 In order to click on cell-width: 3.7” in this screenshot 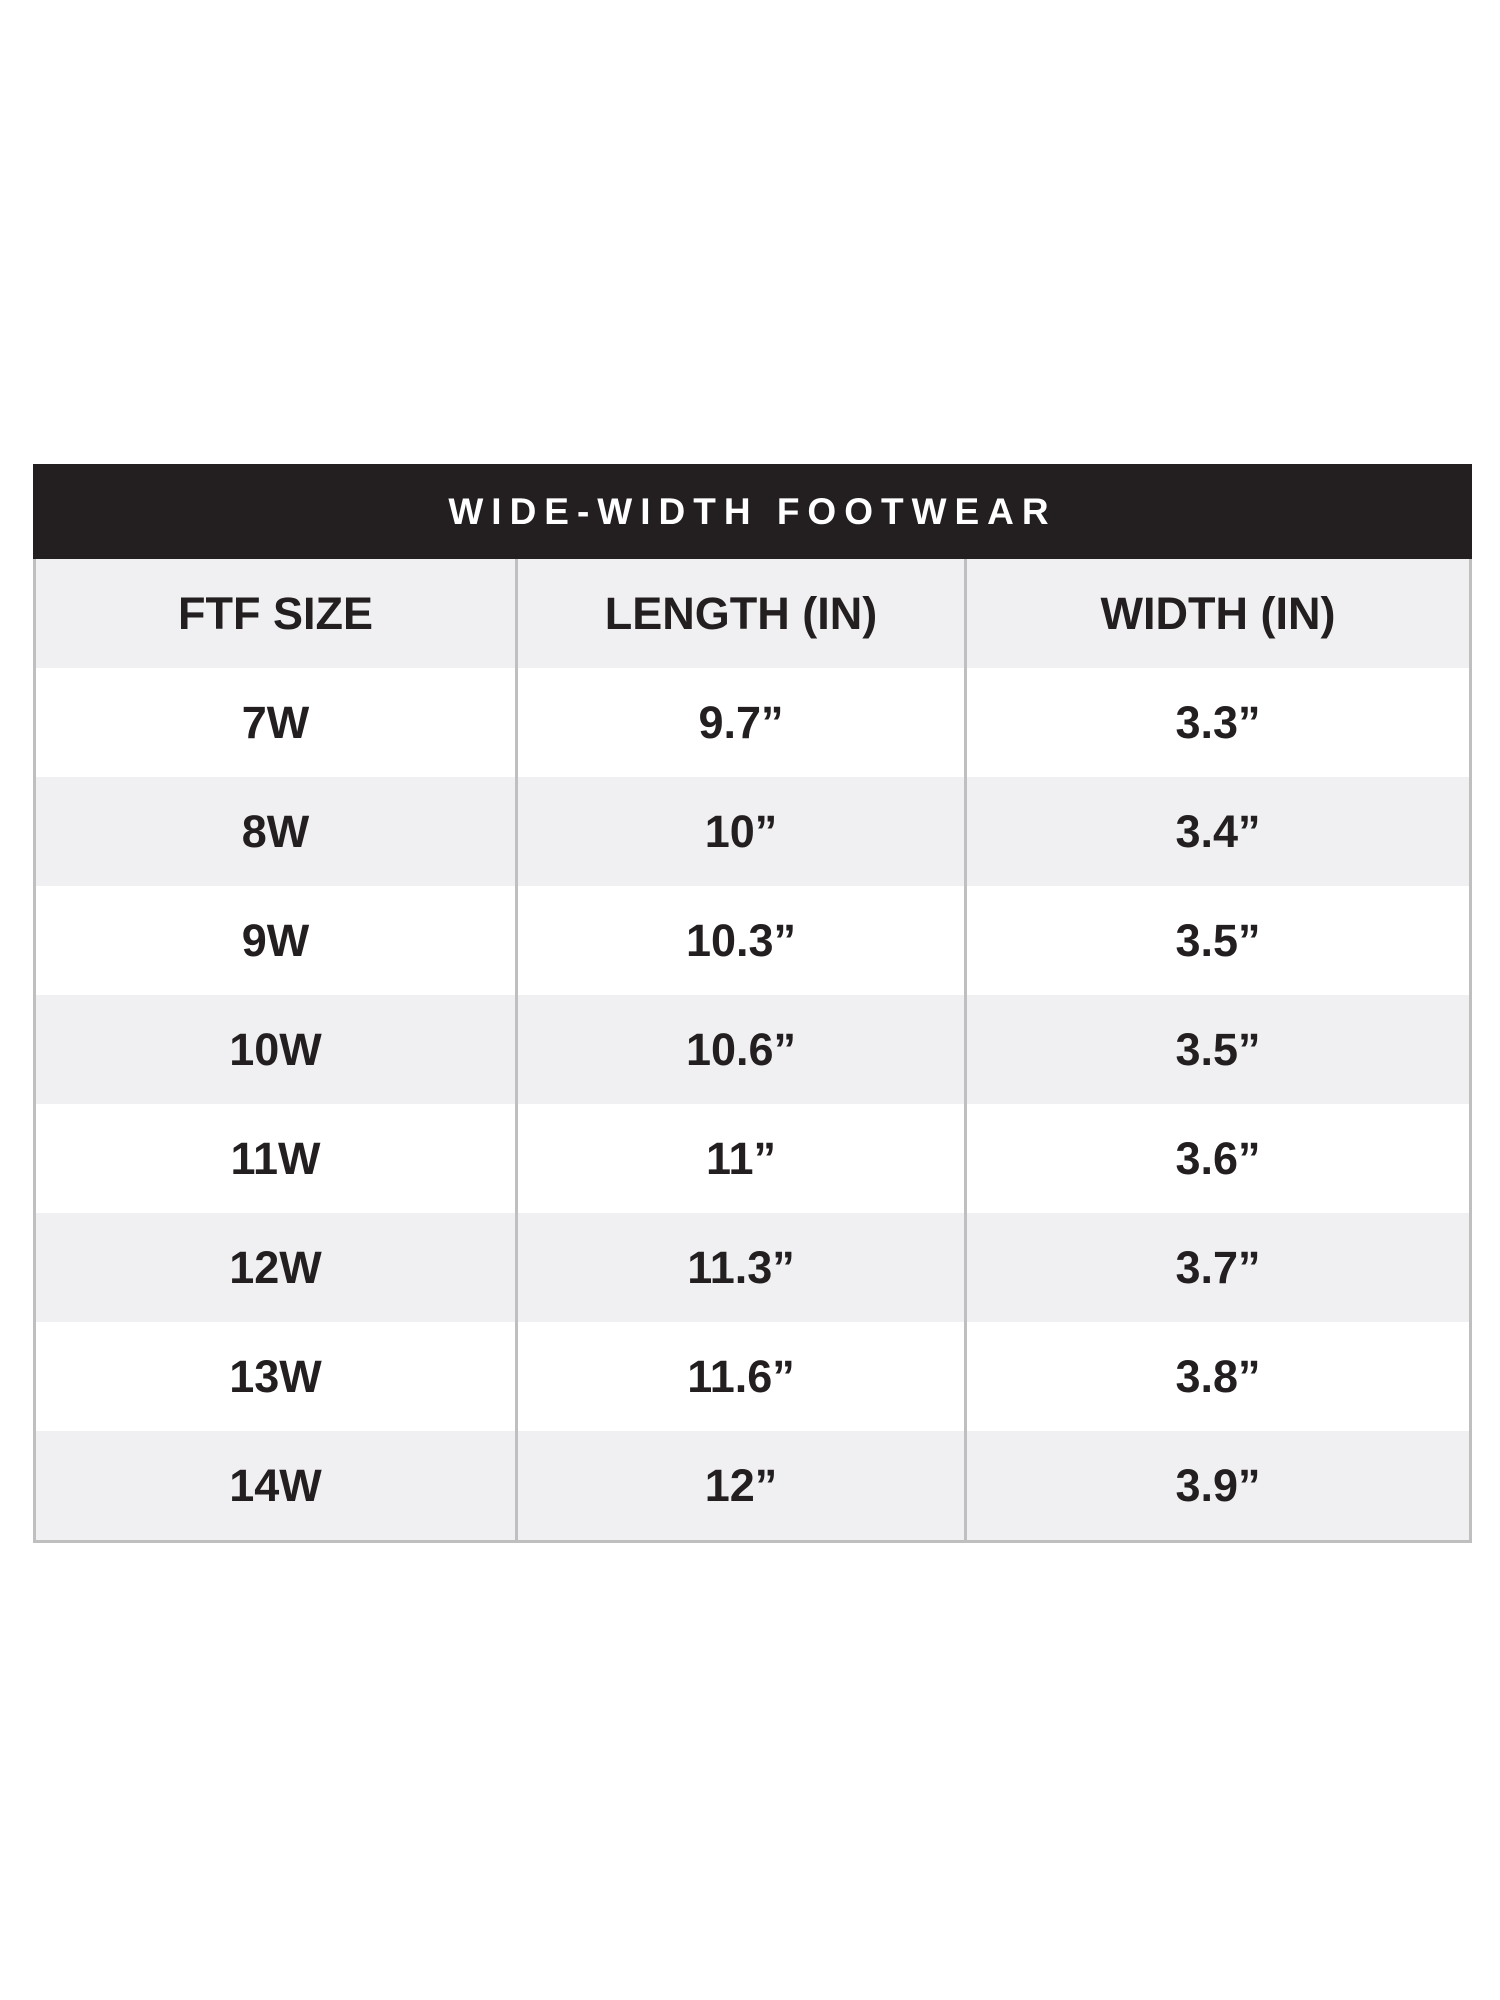, I will do `click(1218, 1267)`.